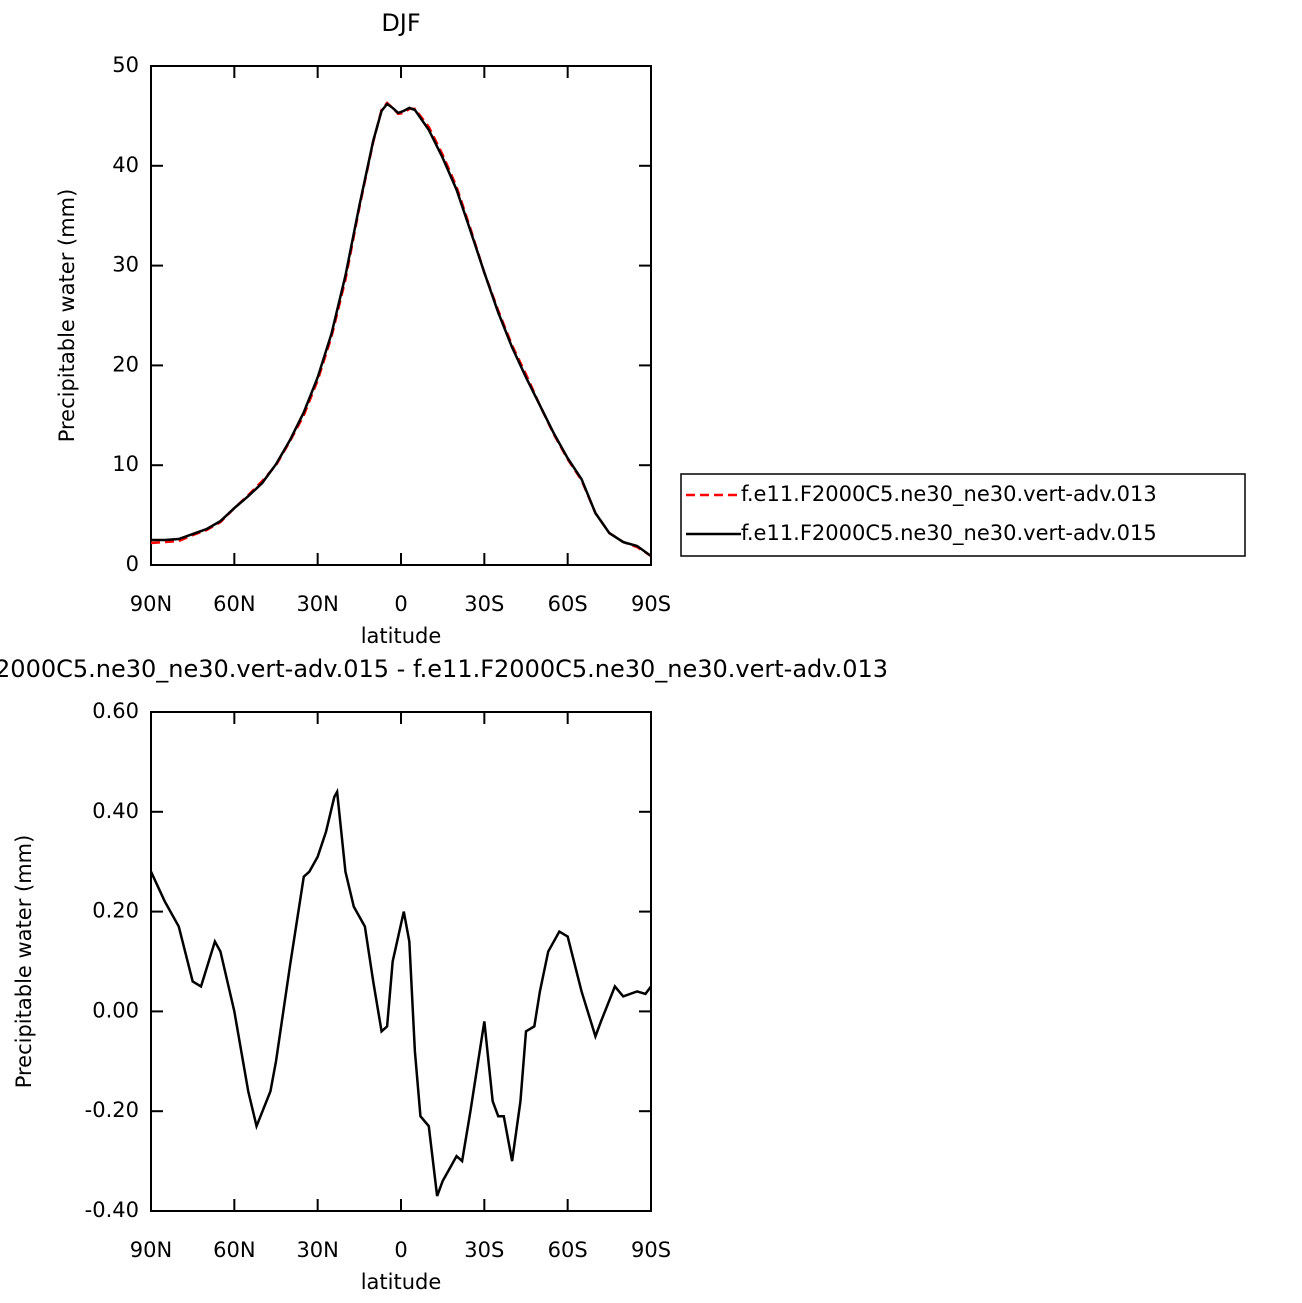 This screenshot has width=1302, height=1303. What do you see at coordinates (949, 494) in the screenshot?
I see `legend-label: f.e11.F2000C5.ne30_ne30.vert-adv.013` at bounding box center [949, 494].